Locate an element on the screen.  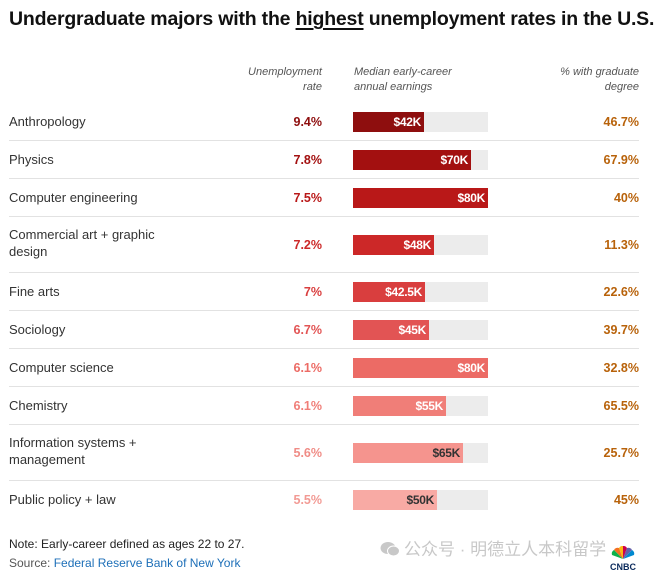
earnings-bar-track: $70K is located at coordinates (420, 159).